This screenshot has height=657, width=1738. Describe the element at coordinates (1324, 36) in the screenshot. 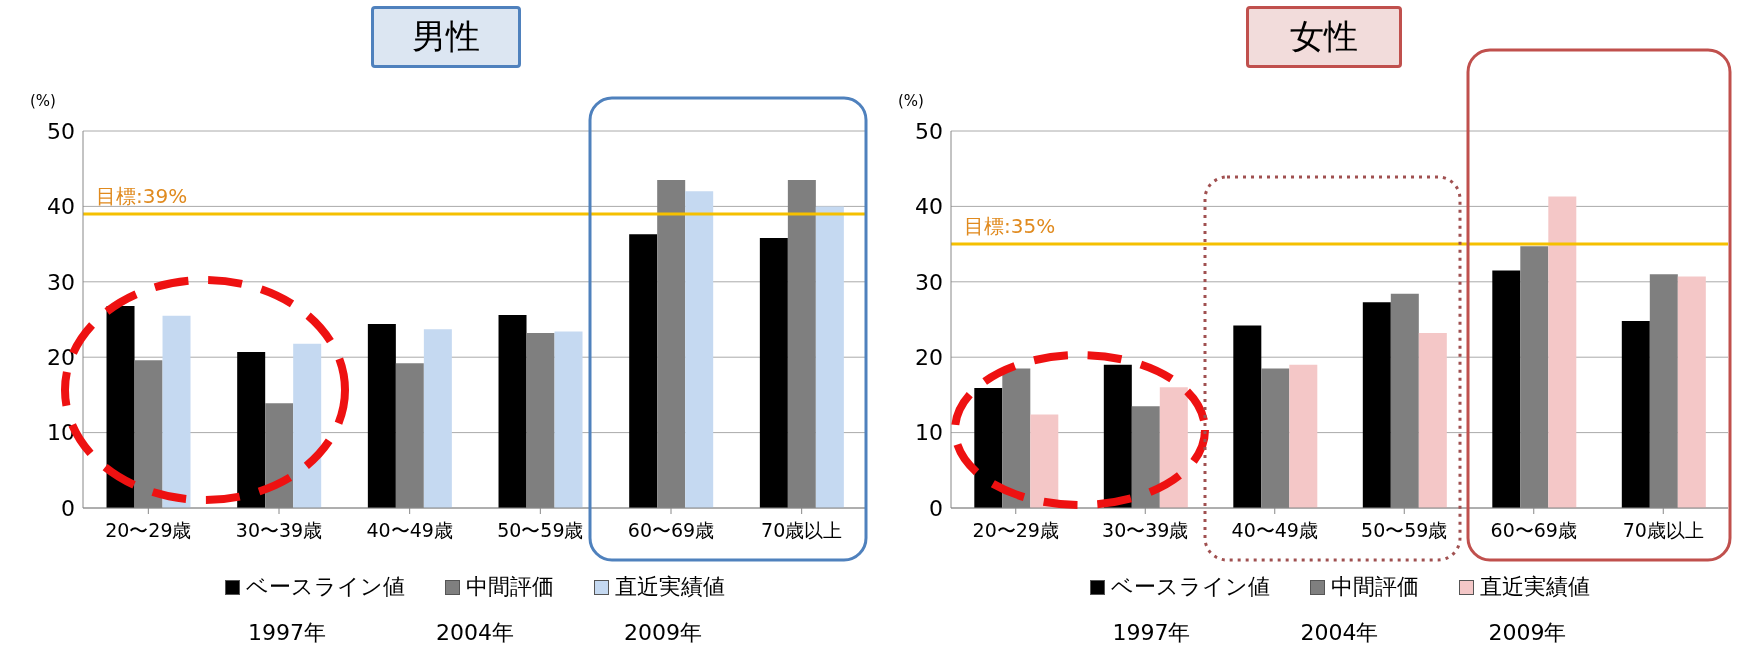

I see `chart-title: 女性` at that location.